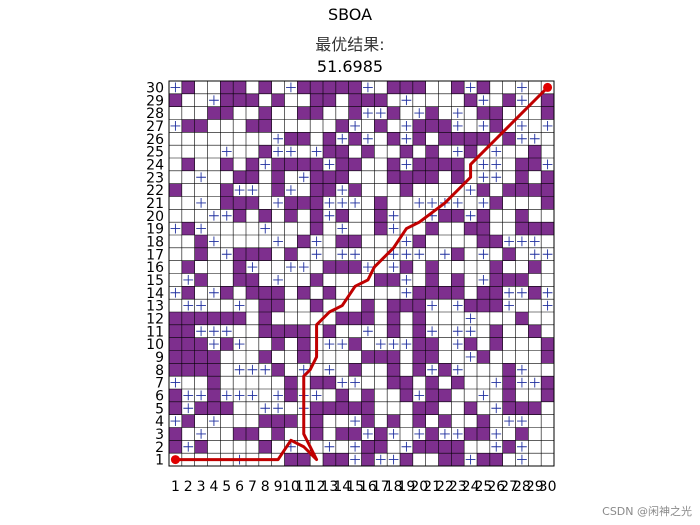  What do you see at coordinates (155, 178) in the screenshot?
I see `y-tick-label: 23` at bounding box center [155, 178].